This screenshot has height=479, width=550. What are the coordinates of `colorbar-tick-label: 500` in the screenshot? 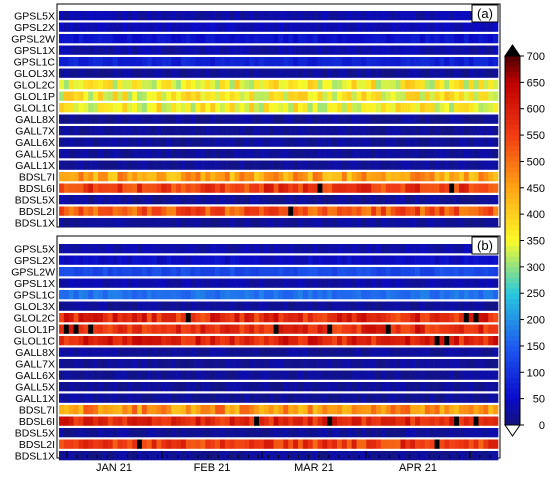 It's located at (536, 162).